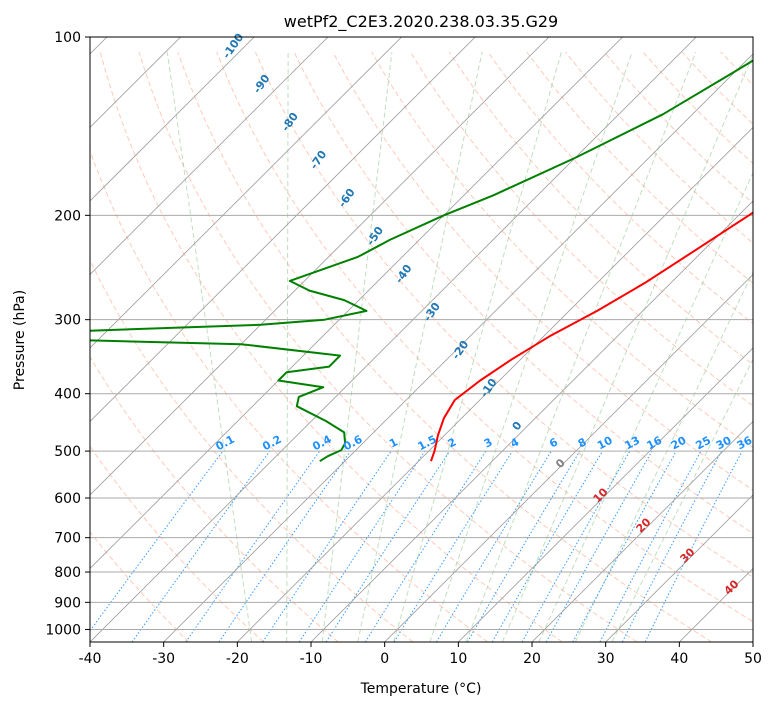  I want to click on mixing-ratio-label: 25, so click(703, 443).